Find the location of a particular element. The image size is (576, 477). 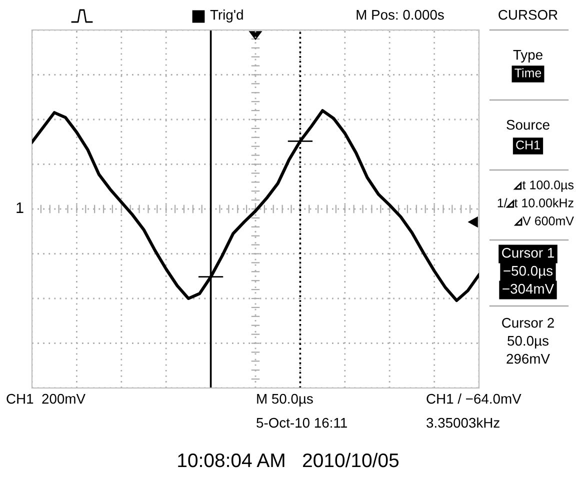

text: 1/ t 10.00kHz is located at coordinates (536, 203).